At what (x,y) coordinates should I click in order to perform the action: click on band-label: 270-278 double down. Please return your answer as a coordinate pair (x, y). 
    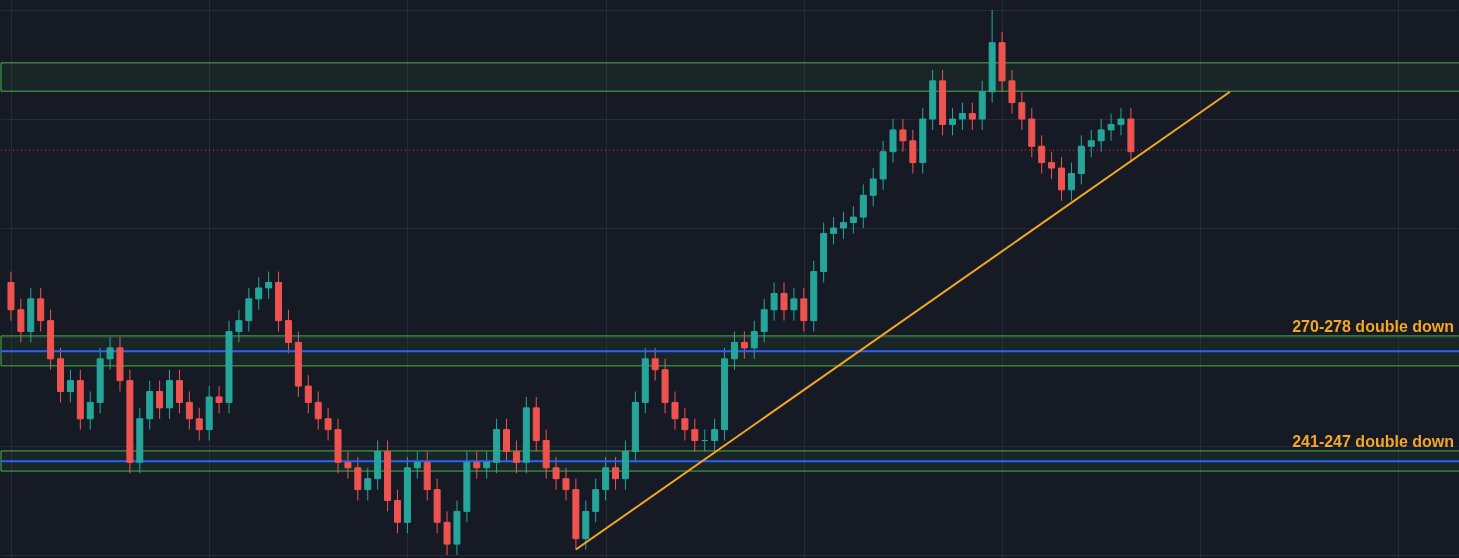
    Looking at the image, I should click on (1373, 326).